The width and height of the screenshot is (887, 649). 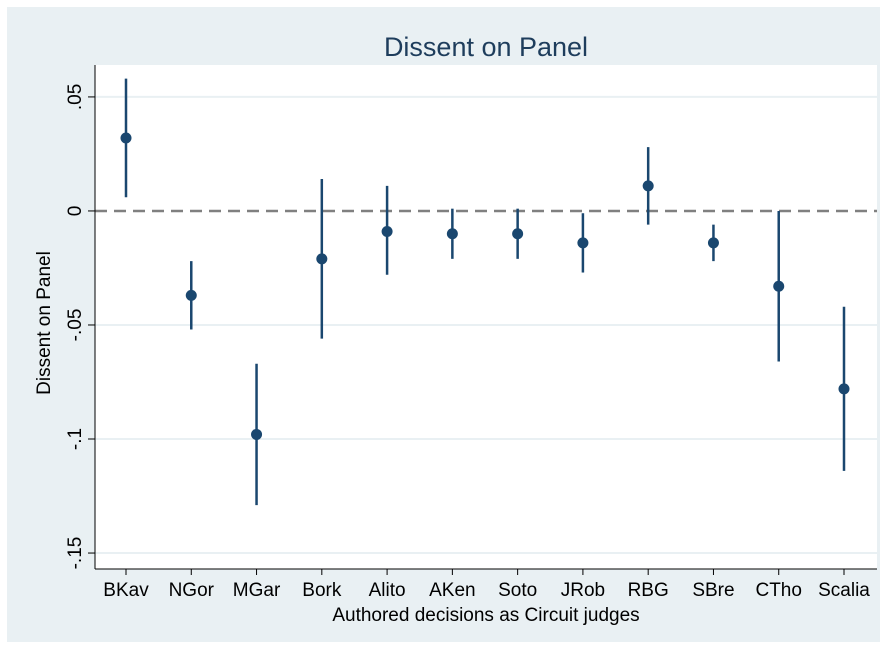 I want to click on x-tick-label: SBre, so click(x=713, y=590).